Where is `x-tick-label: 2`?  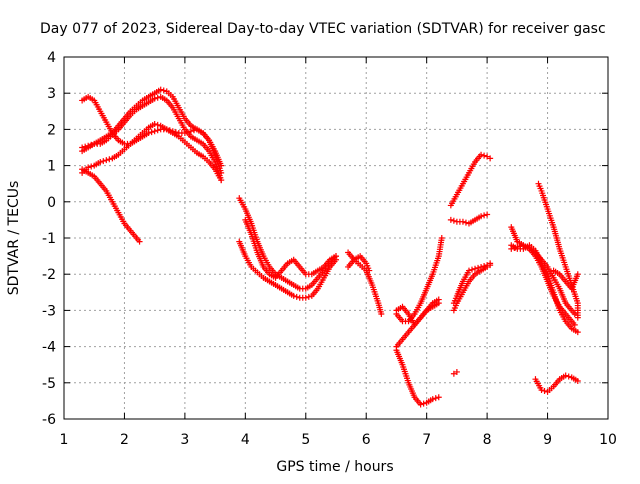
x-tick-label: 2 is located at coordinates (124, 440).